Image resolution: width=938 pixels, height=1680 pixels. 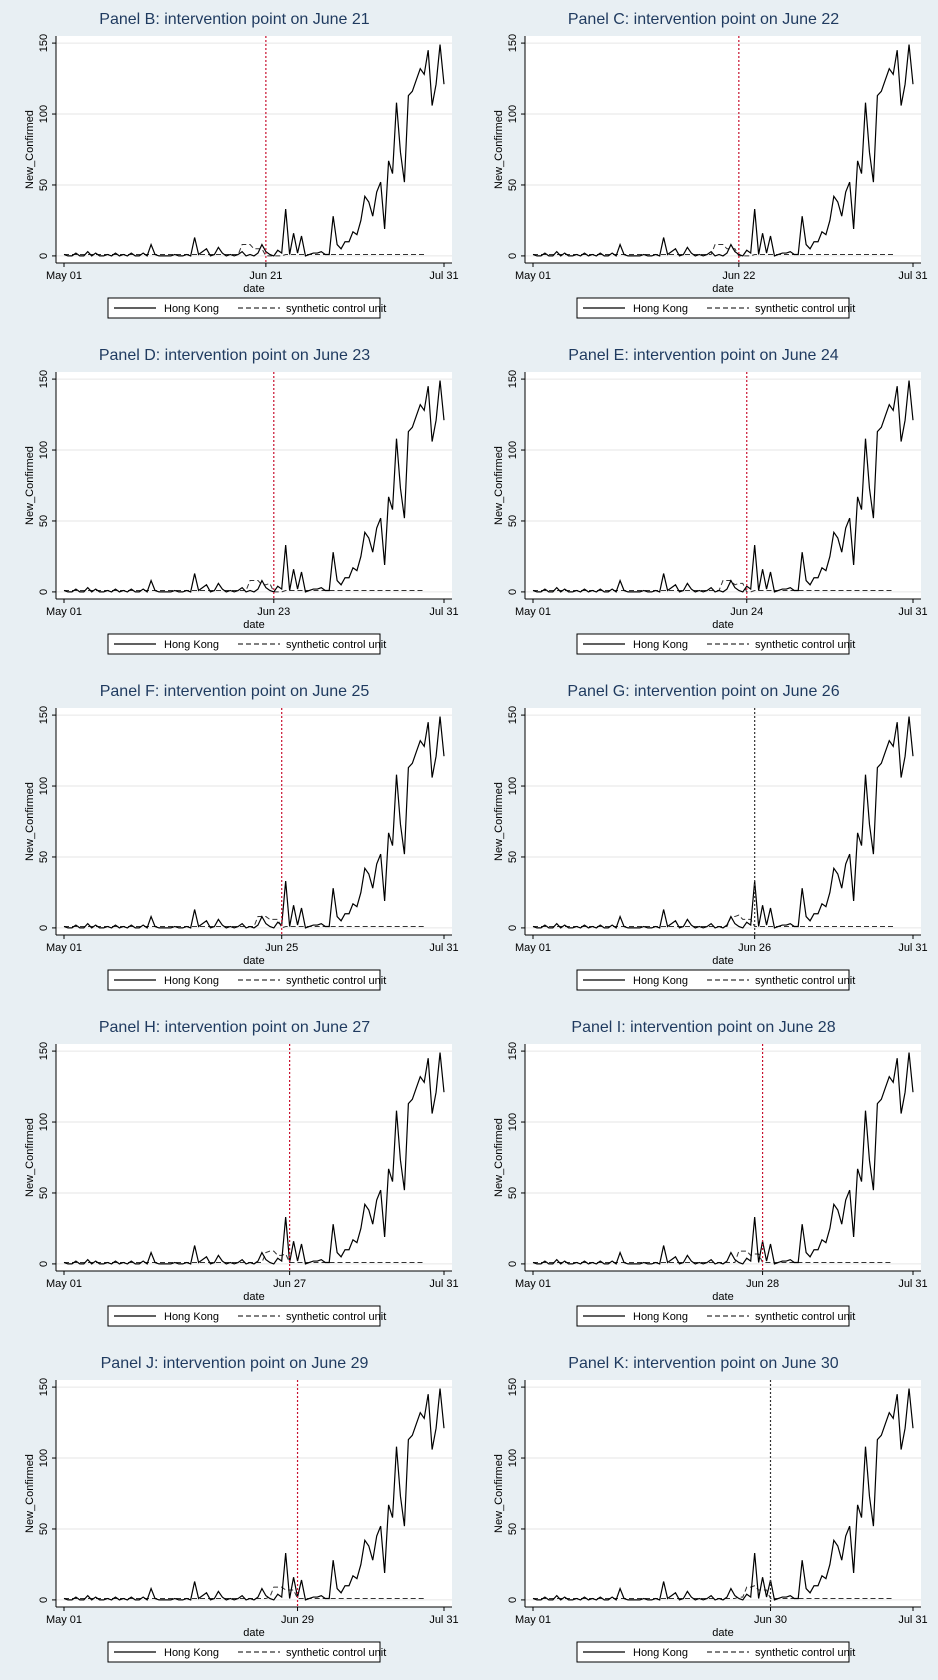 I want to click on panel-title: Panel C: intervention point on June 22, so click(x=703, y=19).